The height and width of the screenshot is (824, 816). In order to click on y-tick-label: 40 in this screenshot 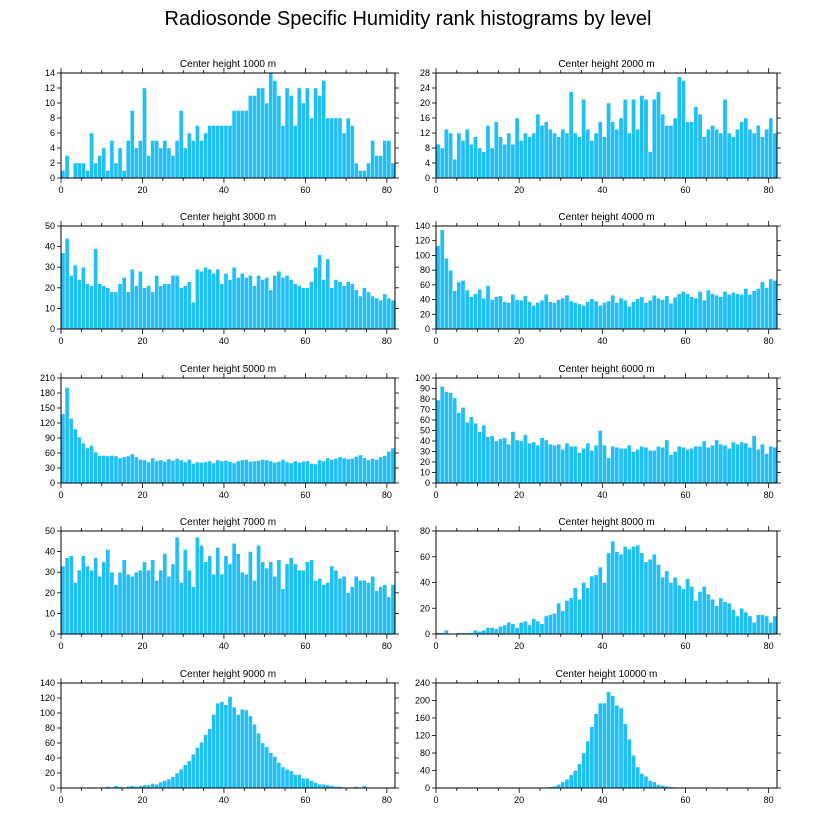, I will do `click(50, 247)`.